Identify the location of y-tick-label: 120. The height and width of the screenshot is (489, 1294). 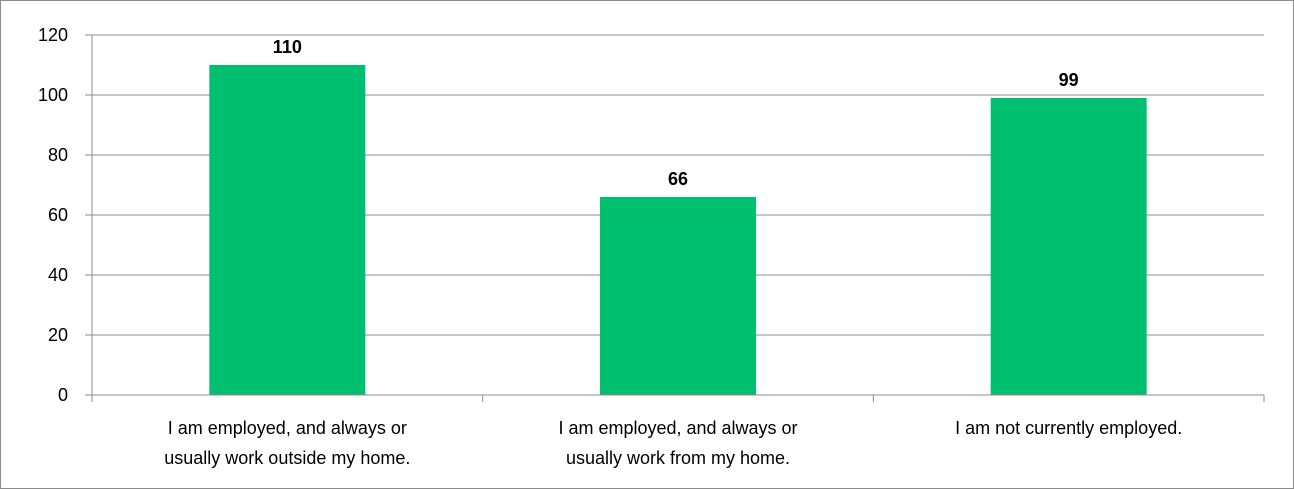
(53, 35).